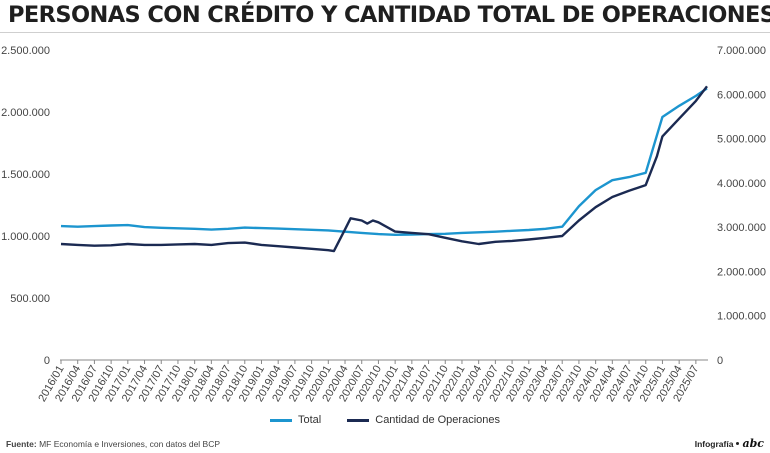  Describe the element at coordinates (741, 272) in the screenshot. I see `right-axis-tick-label: 2.000.000` at that location.